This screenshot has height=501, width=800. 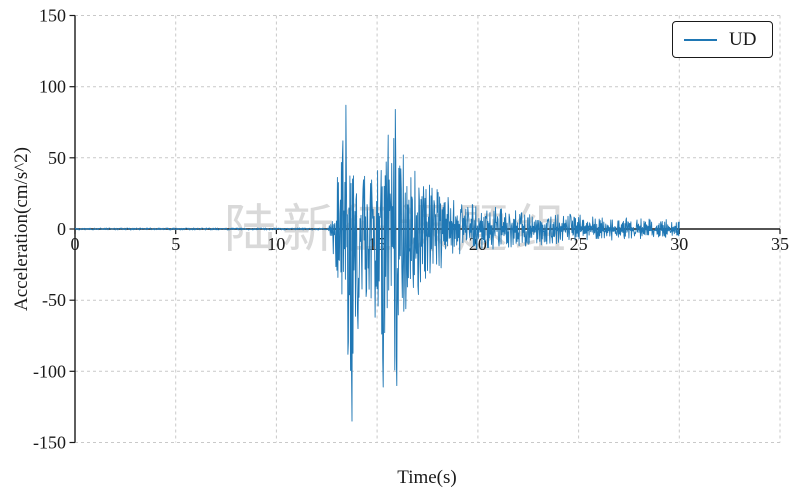 What do you see at coordinates (679, 244) in the screenshot?
I see `x-tick-label: 30` at bounding box center [679, 244].